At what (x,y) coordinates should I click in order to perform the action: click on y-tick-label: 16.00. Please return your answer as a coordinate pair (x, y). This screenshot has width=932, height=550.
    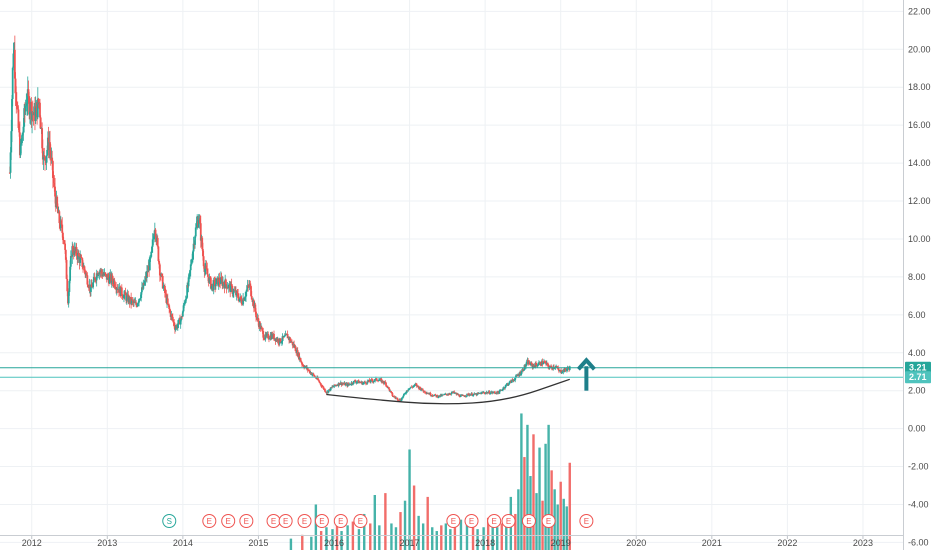
    Looking at the image, I should click on (919, 125).